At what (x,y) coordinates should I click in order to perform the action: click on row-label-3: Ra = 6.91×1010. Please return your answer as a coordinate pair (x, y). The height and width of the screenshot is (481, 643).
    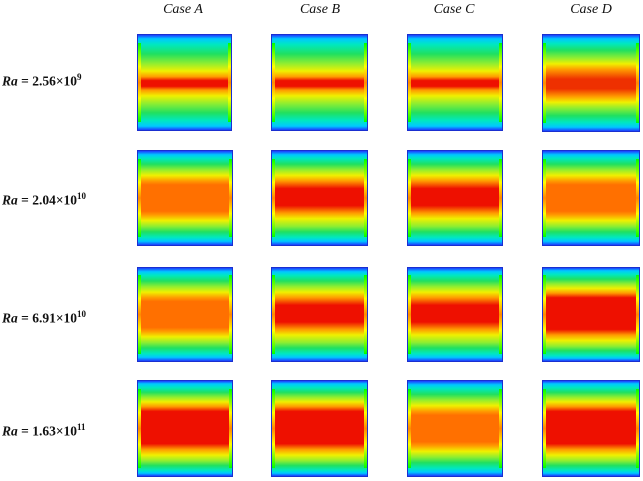
    Looking at the image, I should click on (44, 318).